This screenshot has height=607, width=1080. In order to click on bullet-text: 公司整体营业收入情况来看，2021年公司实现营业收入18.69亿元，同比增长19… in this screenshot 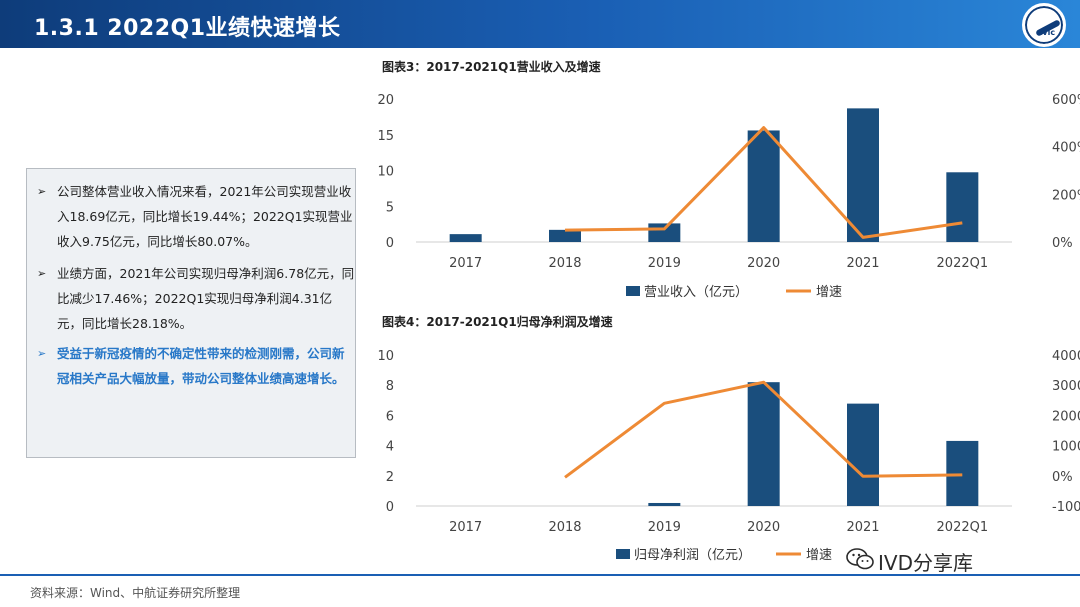, I will do `click(205, 216)`.